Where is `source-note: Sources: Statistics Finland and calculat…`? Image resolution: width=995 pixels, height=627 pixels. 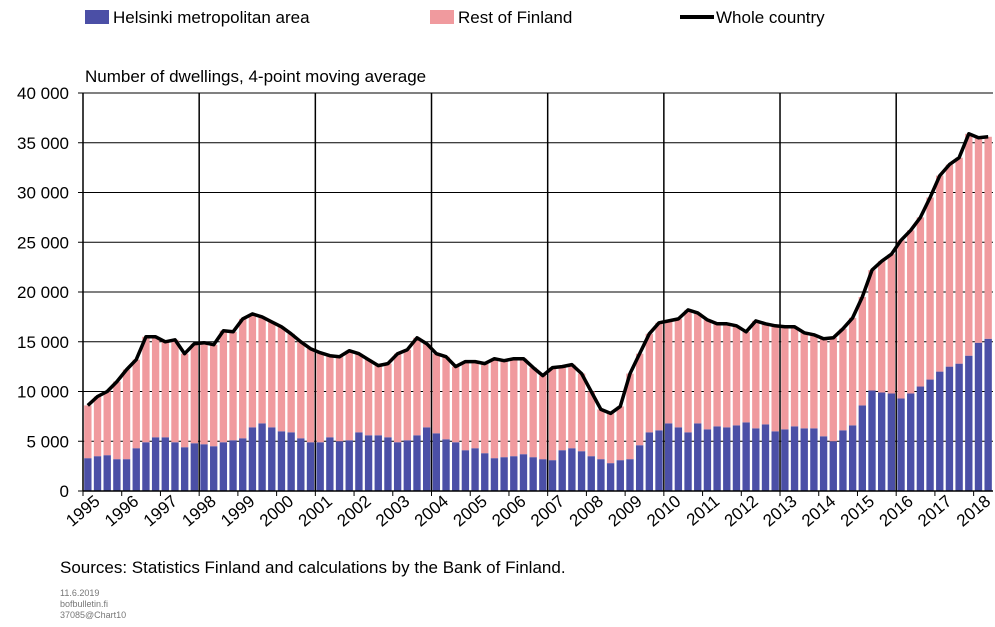 source-note: Sources: Statistics Finland and calculat… is located at coordinates (313, 567).